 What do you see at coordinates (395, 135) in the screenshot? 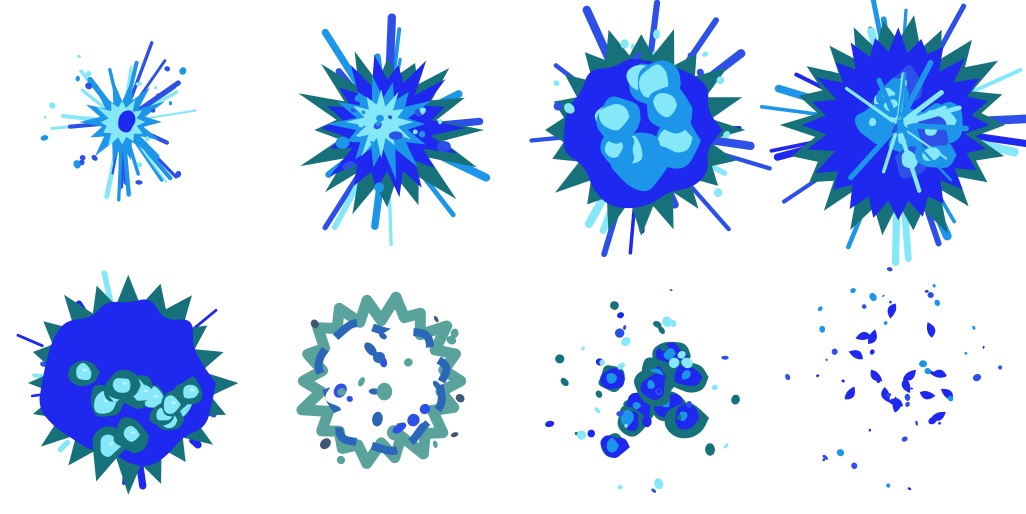
I see `burst-droplet` at bounding box center [395, 135].